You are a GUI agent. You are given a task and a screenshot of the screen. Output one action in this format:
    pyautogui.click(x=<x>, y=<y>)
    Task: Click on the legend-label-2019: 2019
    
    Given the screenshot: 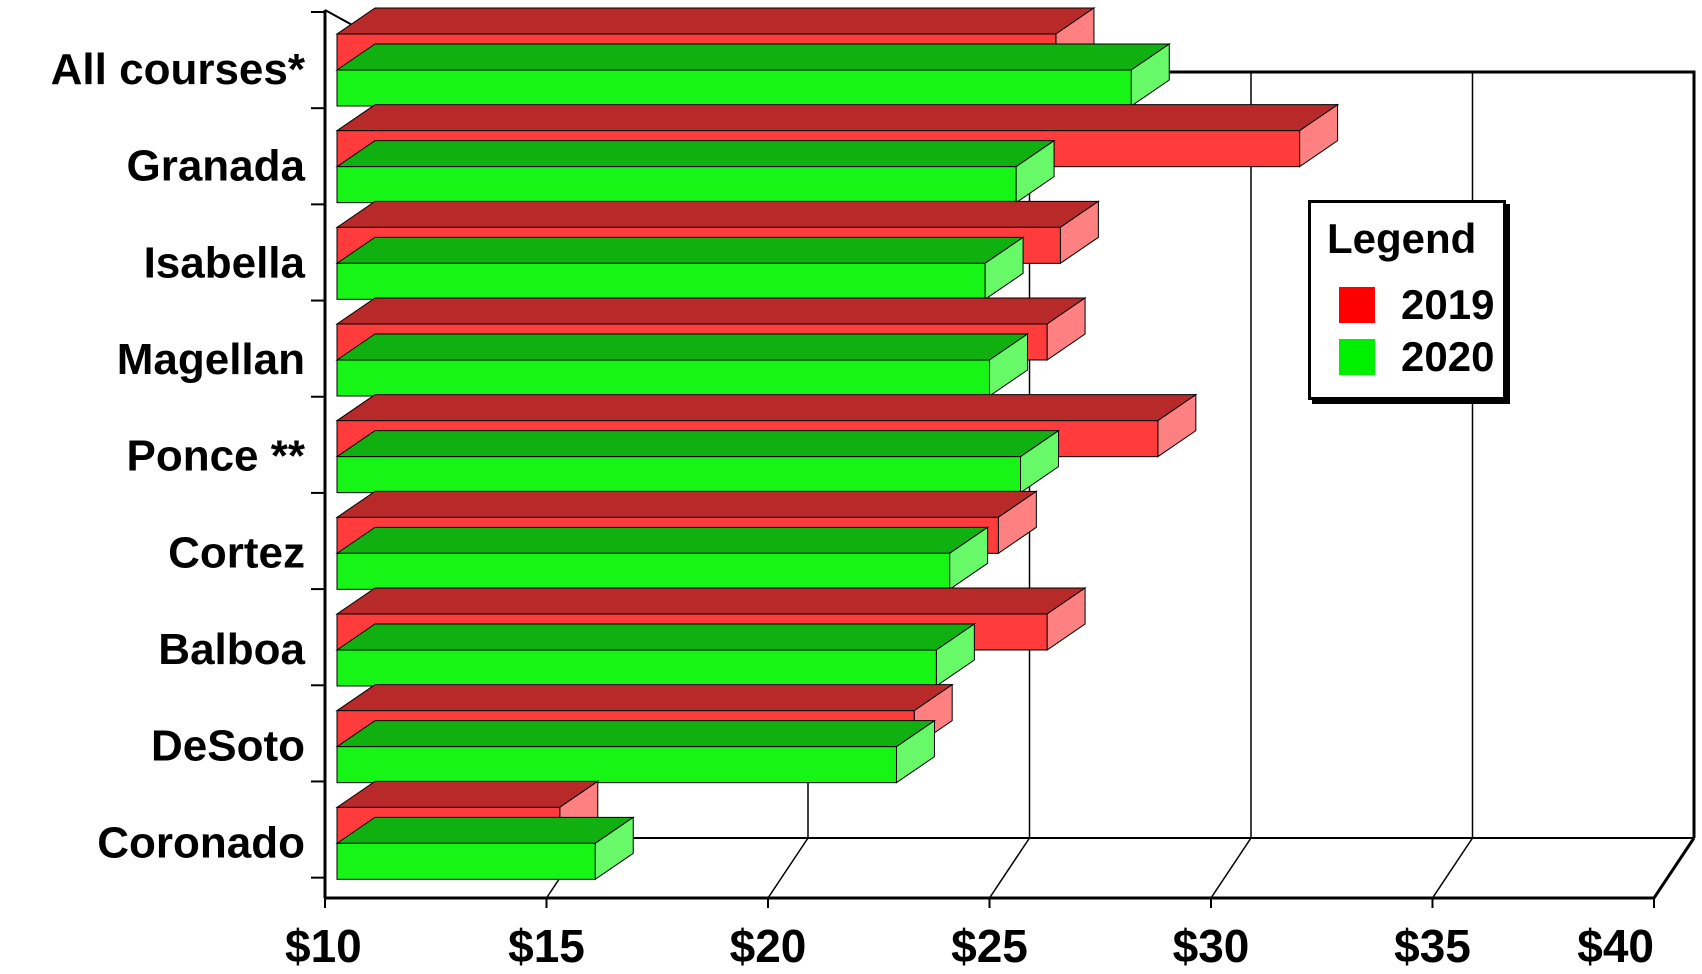 What is the action you would take?
    pyautogui.click(x=1448, y=304)
    